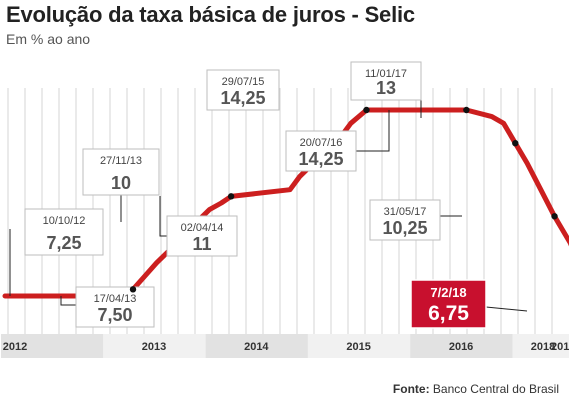  I want to click on source-text: Banco Central do Brasil, so click(495, 389).